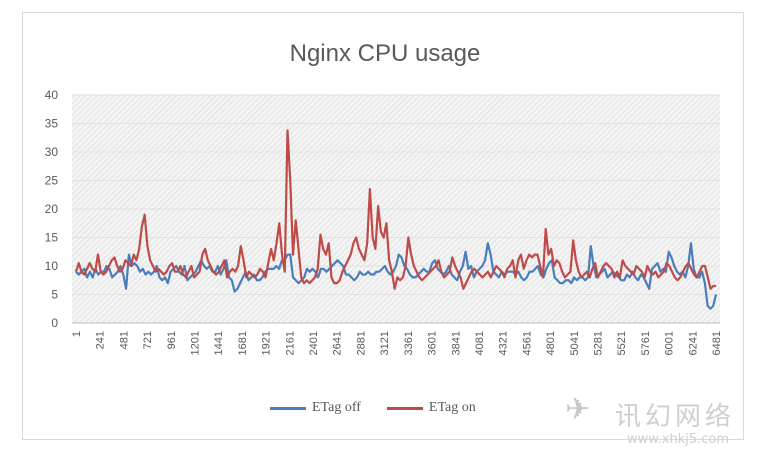 The image size is (770, 458). I want to click on x-tick-label: 4321, so click(504, 343).